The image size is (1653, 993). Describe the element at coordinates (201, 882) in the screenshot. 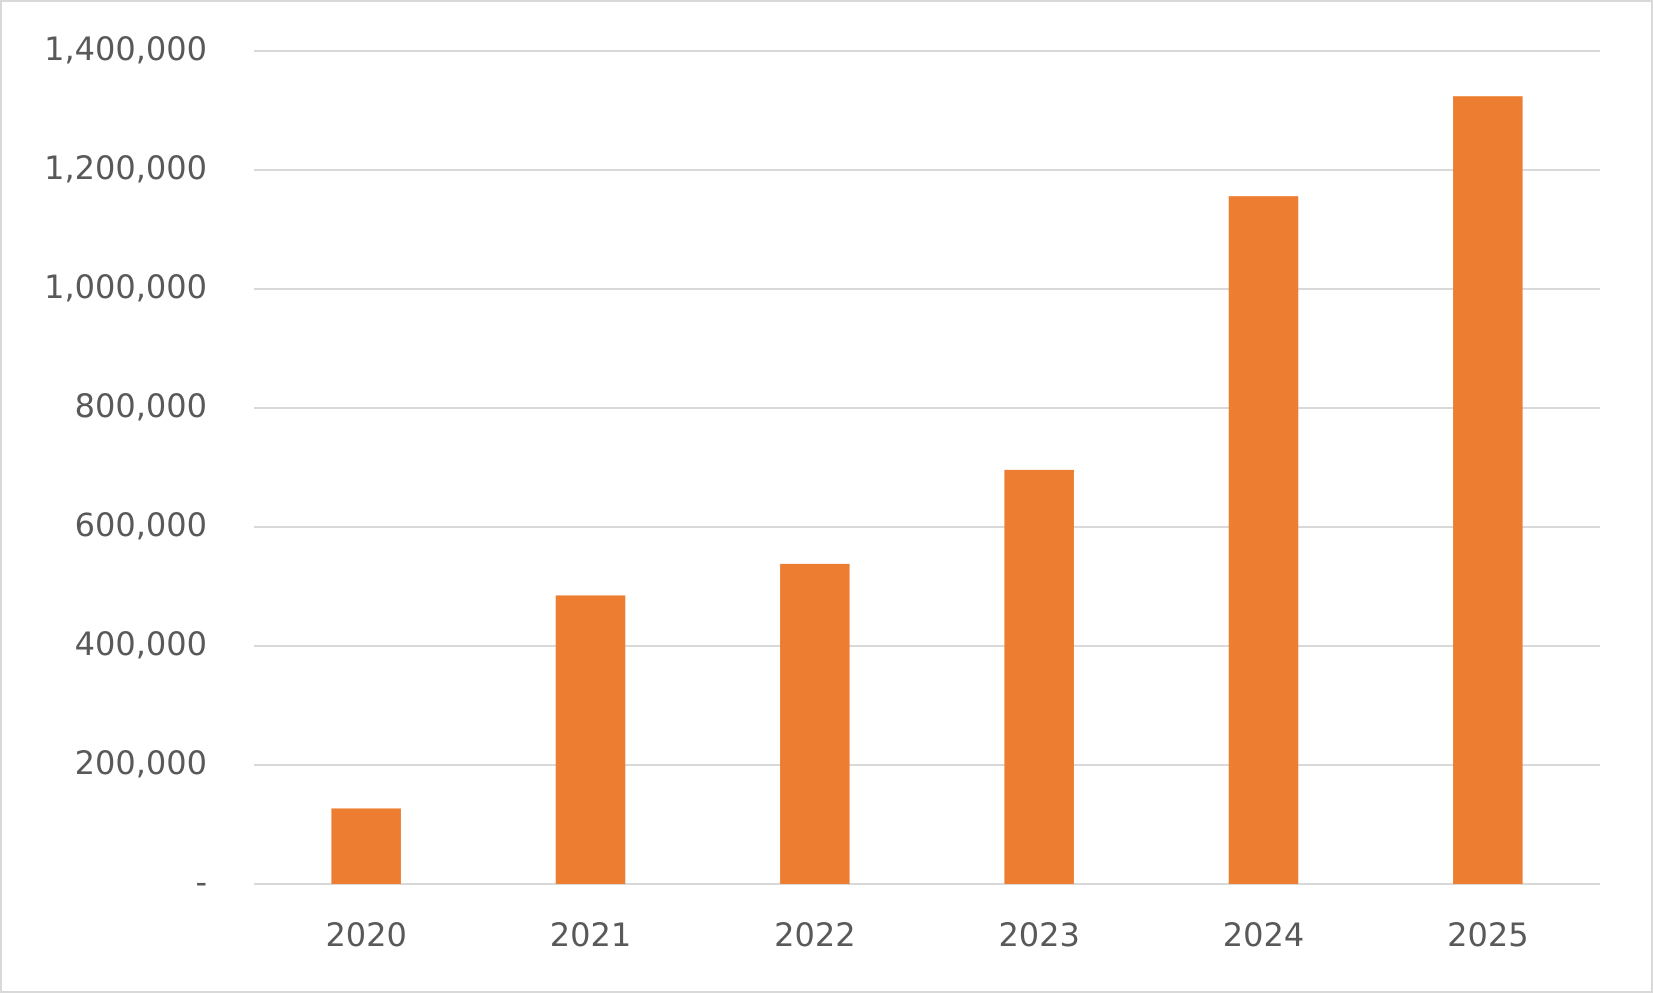

I see `y-tick-label: -` at that location.